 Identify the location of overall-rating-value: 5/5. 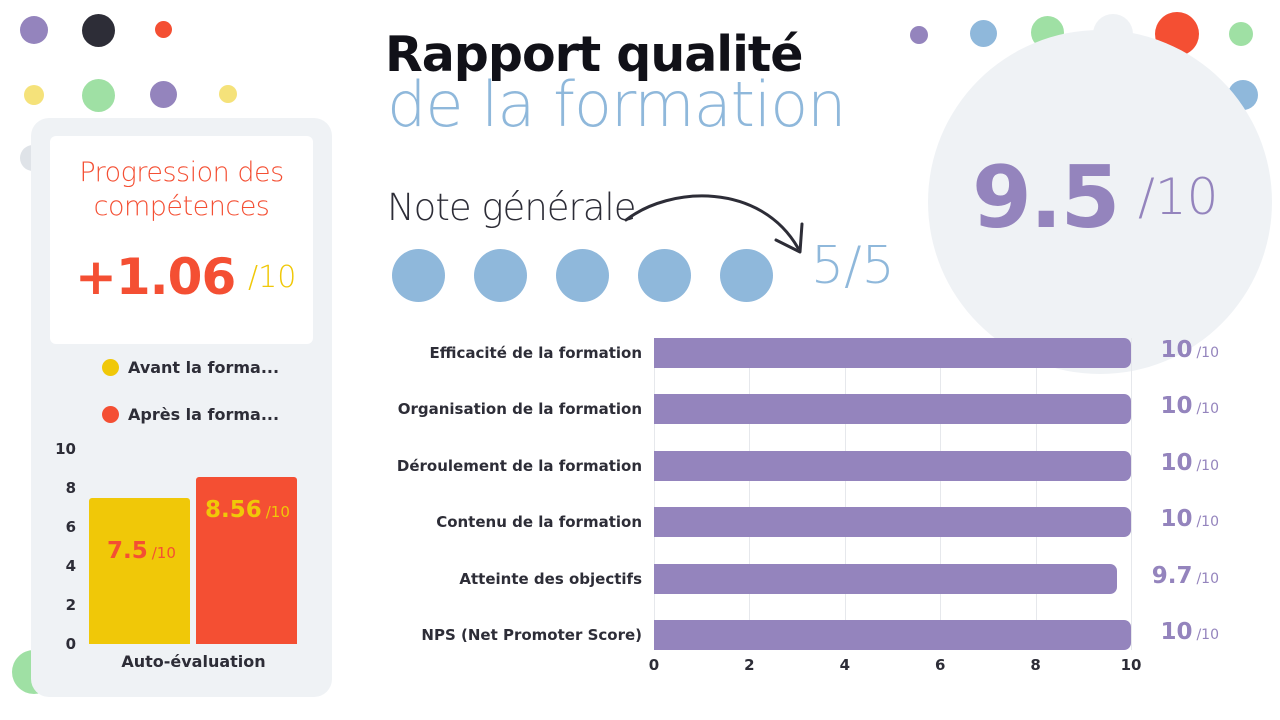
(853, 266).